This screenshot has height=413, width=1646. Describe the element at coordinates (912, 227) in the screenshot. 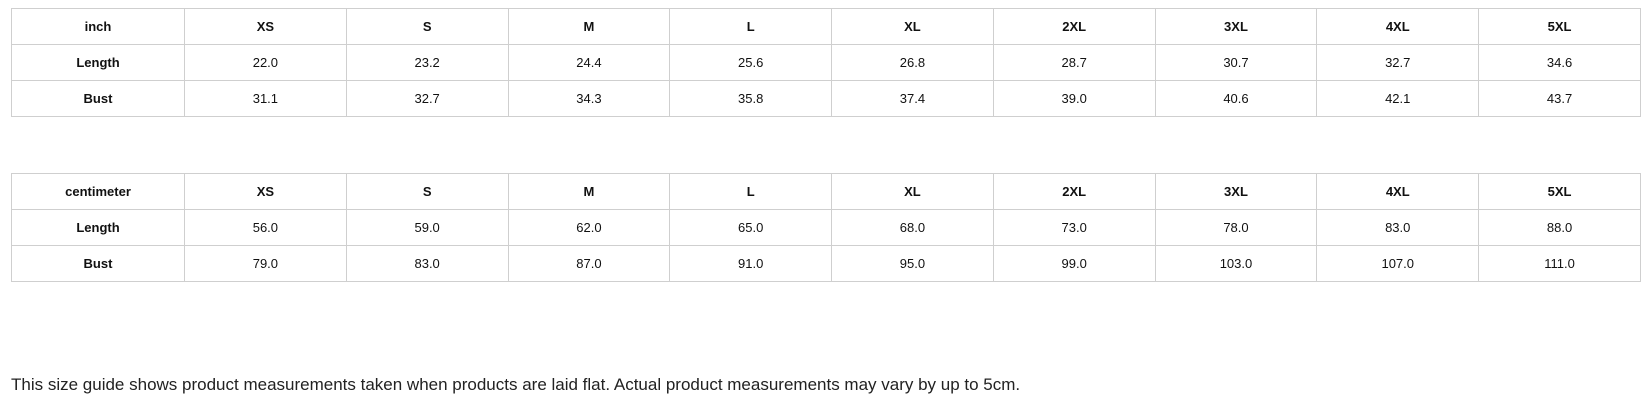

I see `measurement-cell: 68.0` at that location.